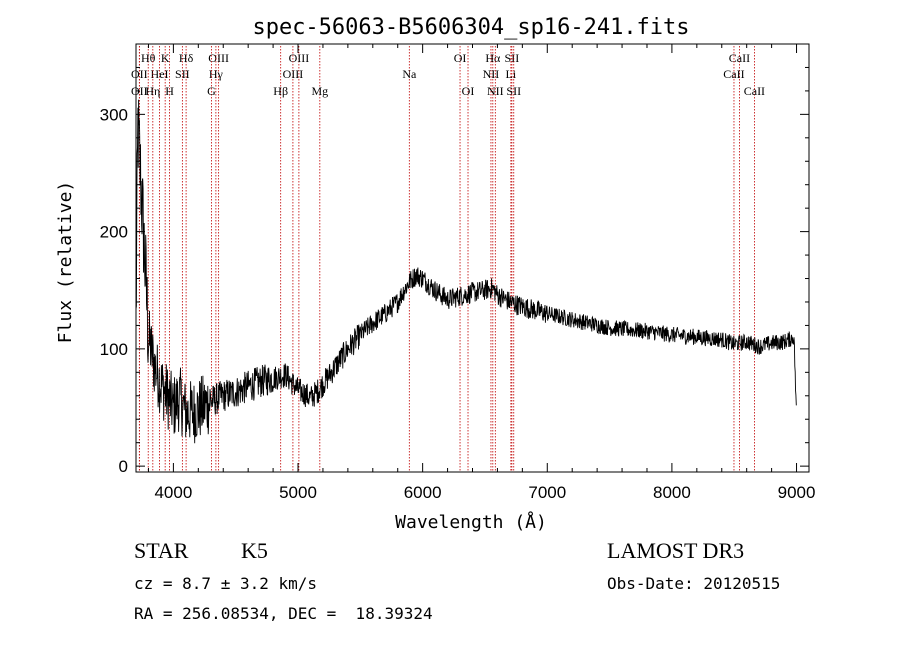 The width and height of the screenshot is (900, 649). Describe the element at coordinates (123, 466) in the screenshot. I see `y-tick-label-0: 0` at that location.